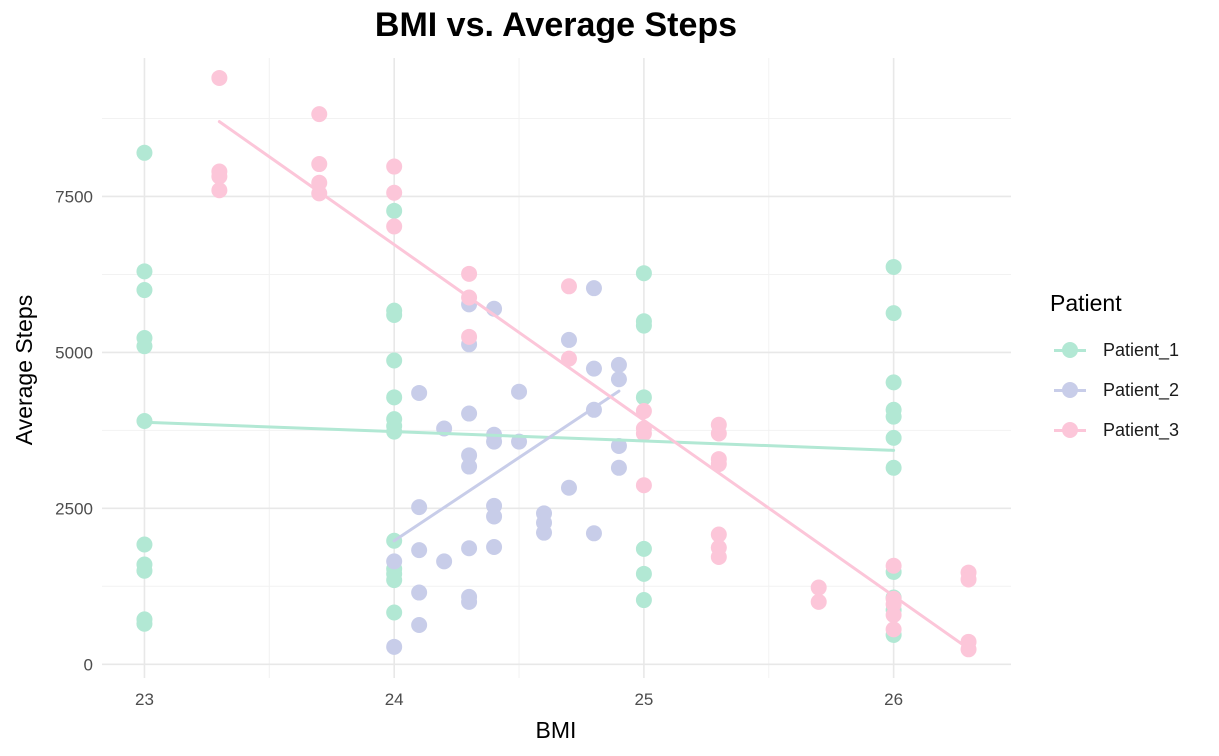 The image size is (1219, 756). I want to click on legend-item-patient-1: Patient_1, so click(1116, 350).